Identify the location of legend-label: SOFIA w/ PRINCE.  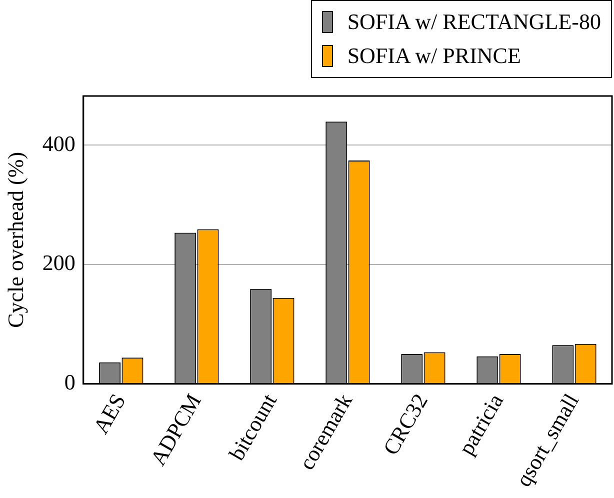
(434, 56).